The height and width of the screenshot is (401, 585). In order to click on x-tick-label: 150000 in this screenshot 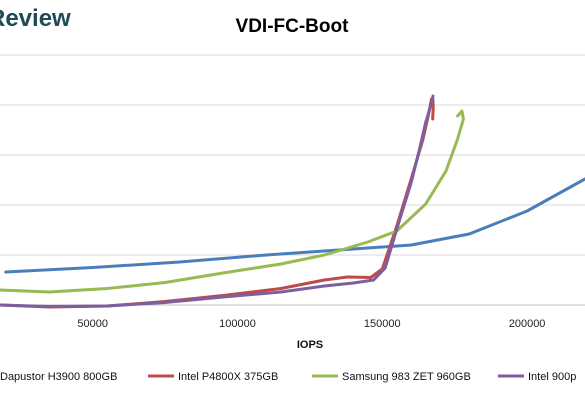, I will do `click(382, 324)`.